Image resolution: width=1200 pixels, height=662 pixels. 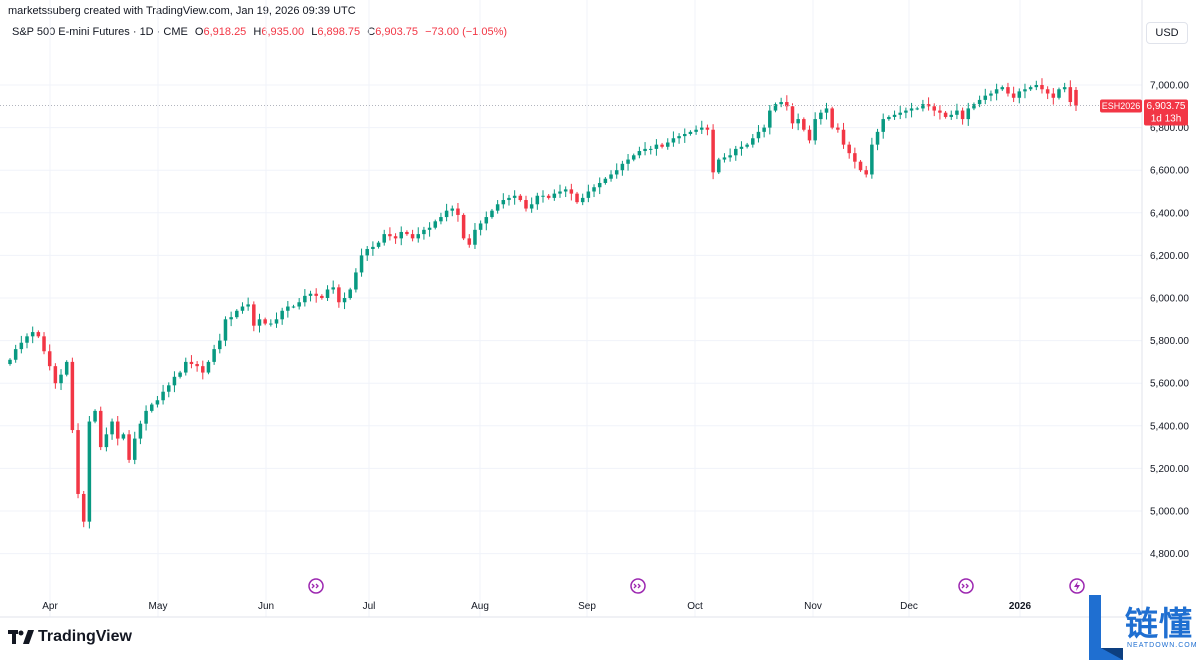 I want to click on tradingview-logo: TradingView, so click(x=70, y=637).